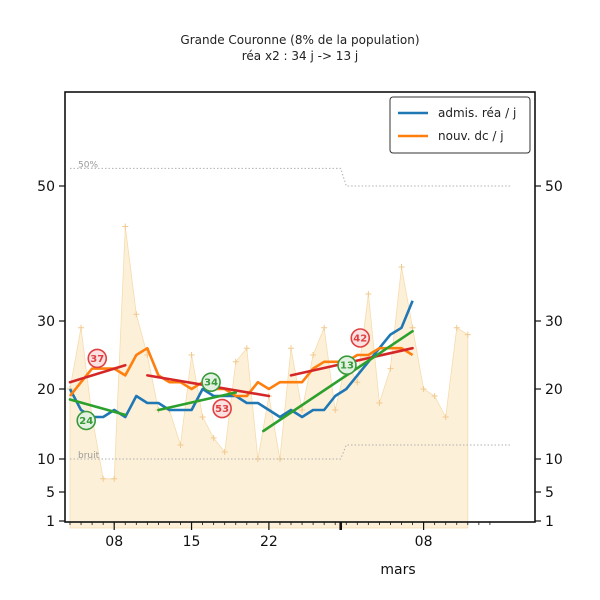  I want to click on legend-box, so click(460, 125).